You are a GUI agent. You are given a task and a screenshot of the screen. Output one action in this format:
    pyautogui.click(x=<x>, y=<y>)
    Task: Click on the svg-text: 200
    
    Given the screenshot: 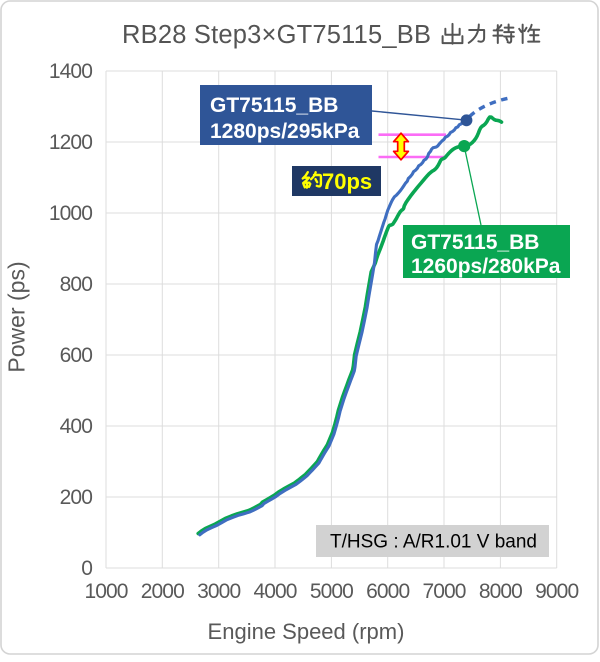 What is the action you would take?
    pyautogui.click(x=76, y=497)
    